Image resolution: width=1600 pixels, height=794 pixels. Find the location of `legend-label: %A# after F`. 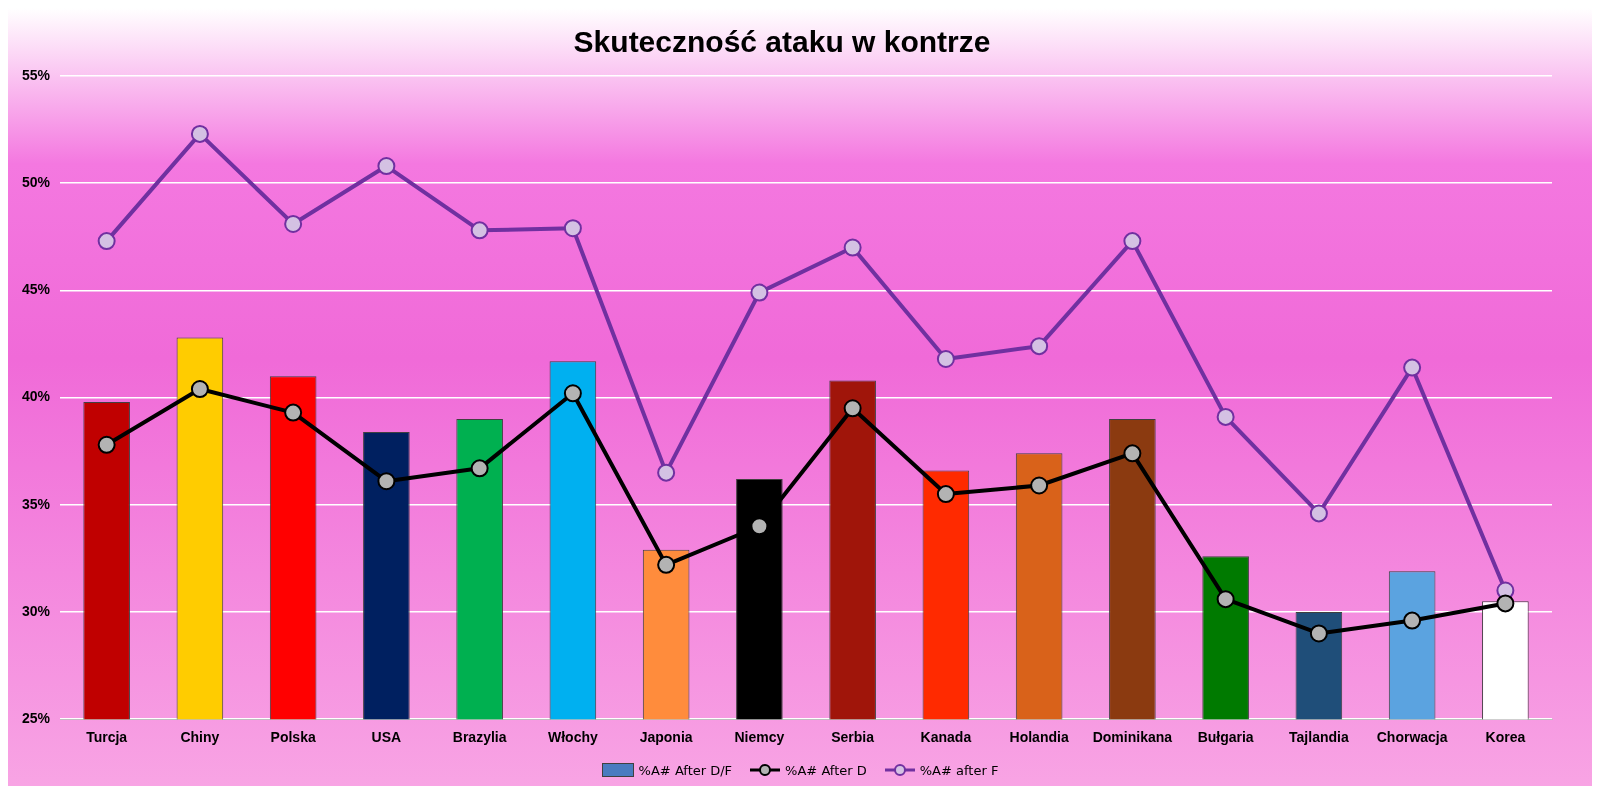

legend-label: %A# after F is located at coordinates (959, 770).